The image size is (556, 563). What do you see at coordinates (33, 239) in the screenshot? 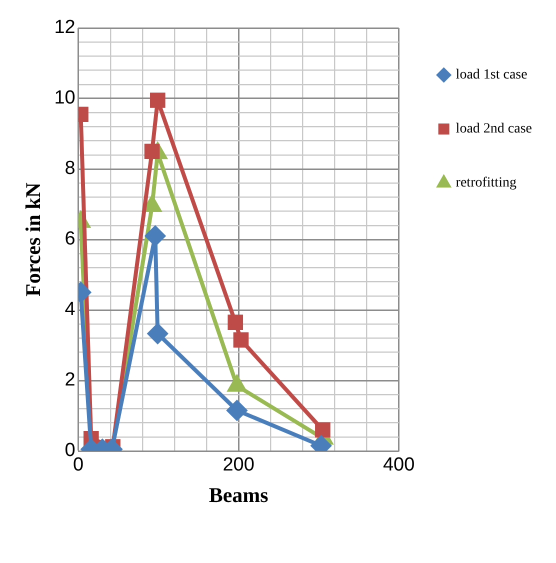
I see `y-axis-title: Forces in kN` at bounding box center [33, 239].